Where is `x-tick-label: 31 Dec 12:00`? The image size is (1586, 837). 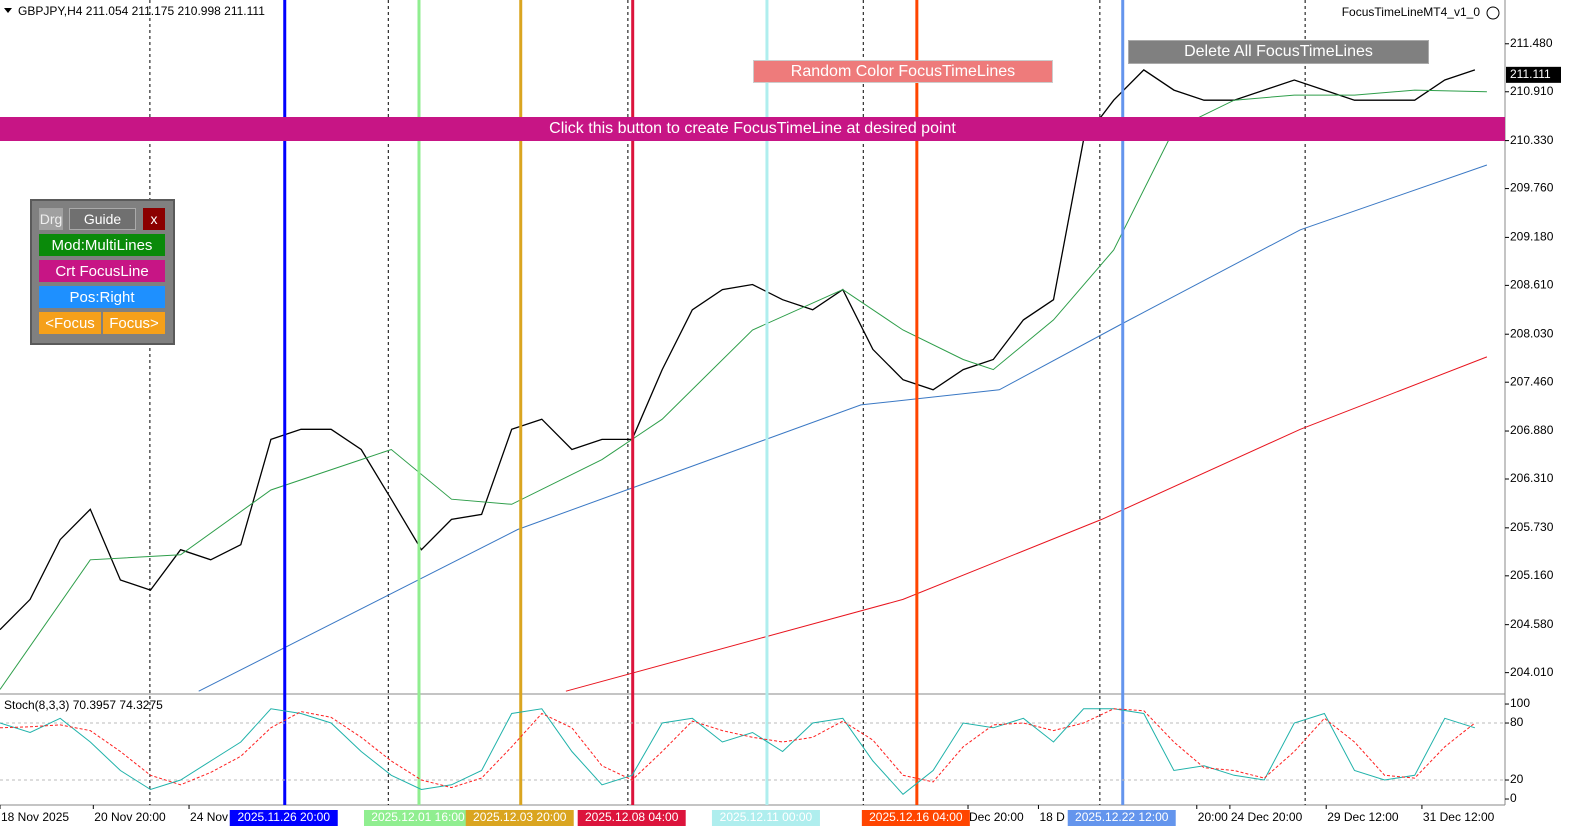
x-tick-label: 31 Dec 12:00 is located at coordinates (1459, 817).